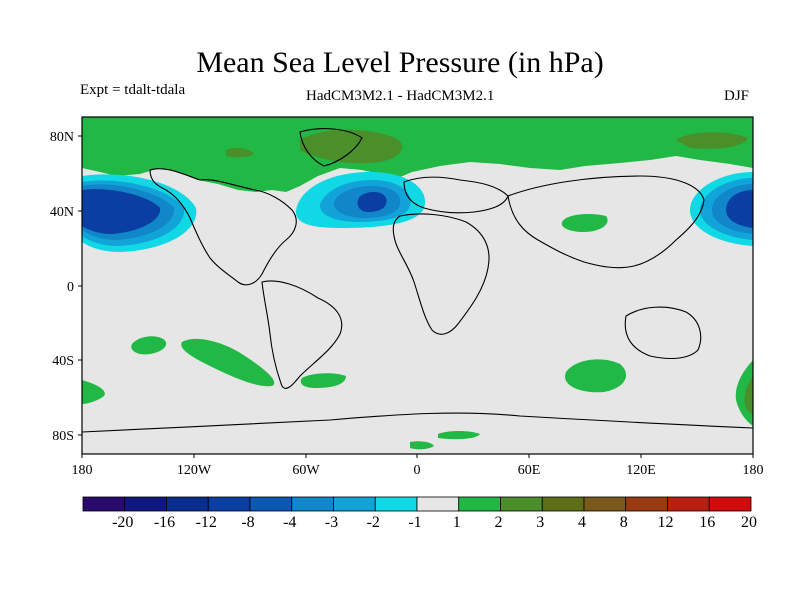  Describe the element at coordinates (302, 334) in the screenshot. I see `coast-south-america` at that location.